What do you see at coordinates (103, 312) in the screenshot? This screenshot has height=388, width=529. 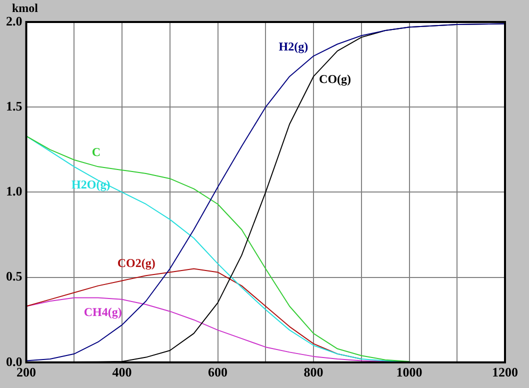 I see `series-label: CH4(g)` at bounding box center [103, 312].